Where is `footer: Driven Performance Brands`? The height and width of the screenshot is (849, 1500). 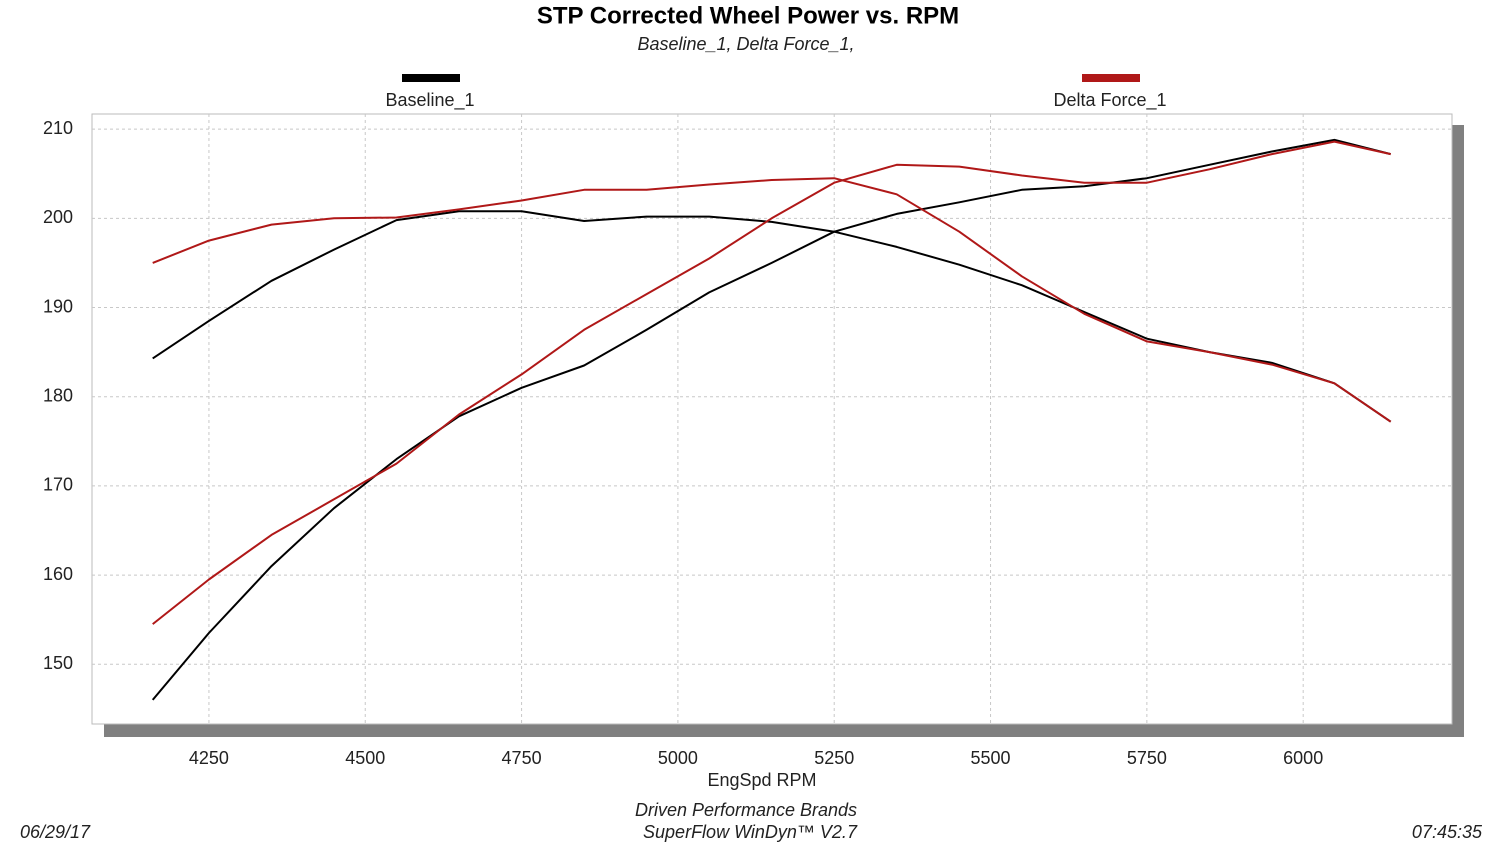
footer: Driven Performance Brands is located at coordinates (746, 810).